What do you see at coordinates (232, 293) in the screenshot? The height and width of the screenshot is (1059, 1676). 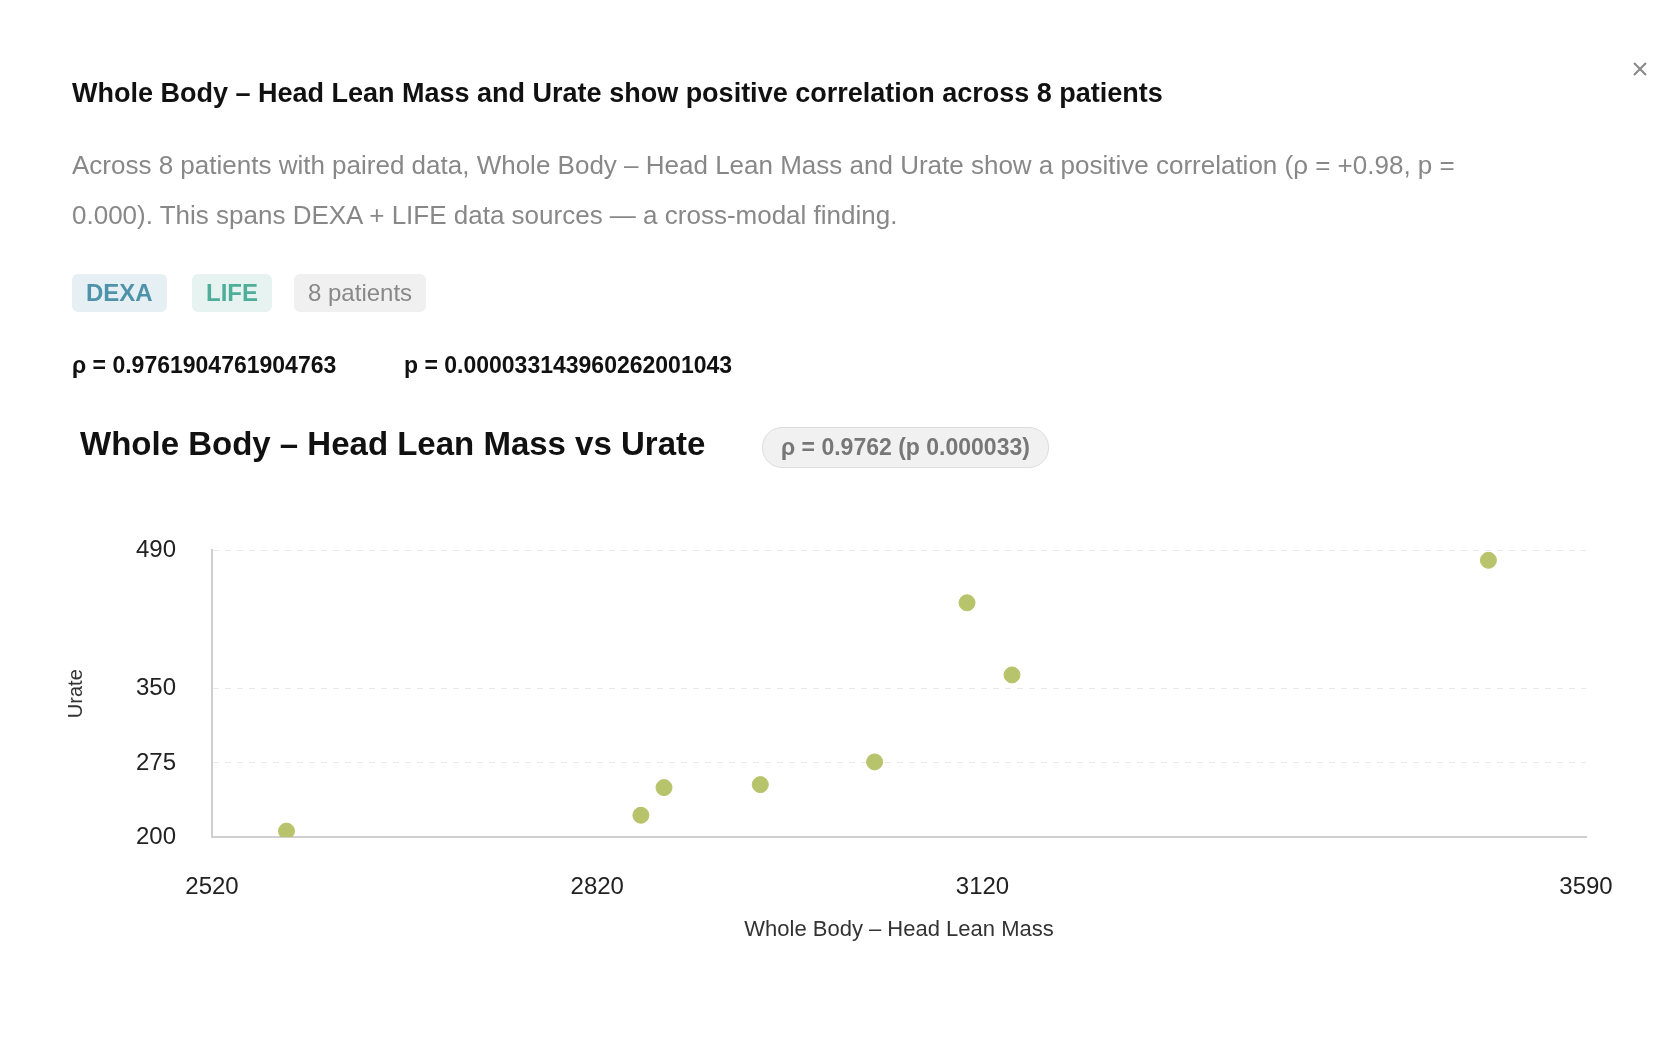 I see `text: LIFE` at bounding box center [232, 293].